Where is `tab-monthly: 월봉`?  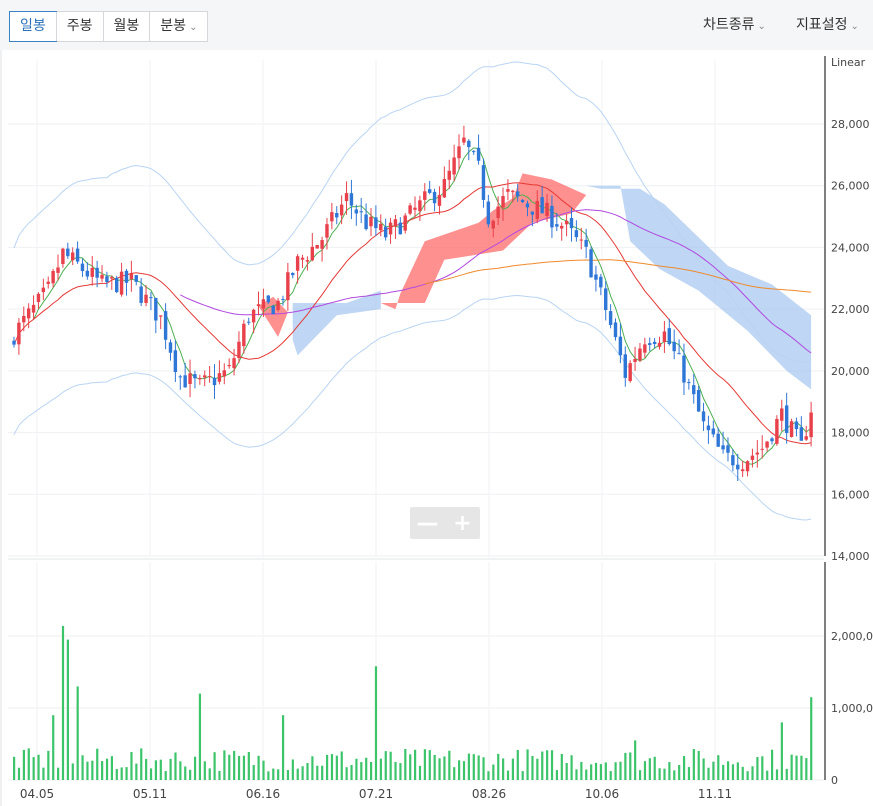 tab-monthly: 월봉 is located at coordinates (126, 26).